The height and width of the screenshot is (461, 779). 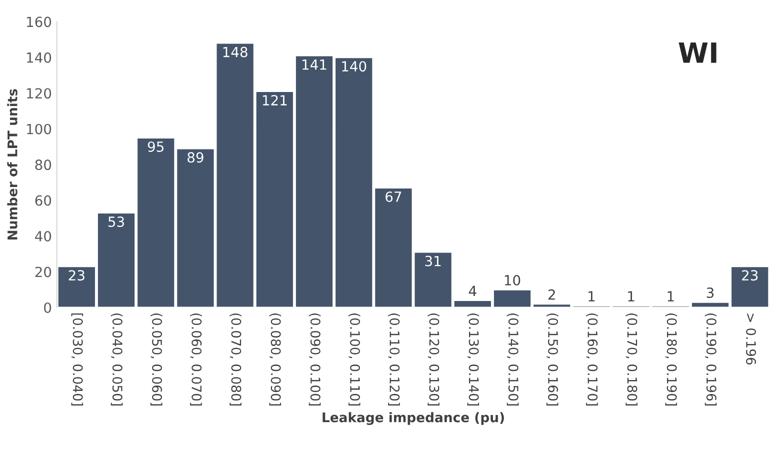 I want to click on x-tick-label: (0.190, 0.196], so click(x=710, y=359).